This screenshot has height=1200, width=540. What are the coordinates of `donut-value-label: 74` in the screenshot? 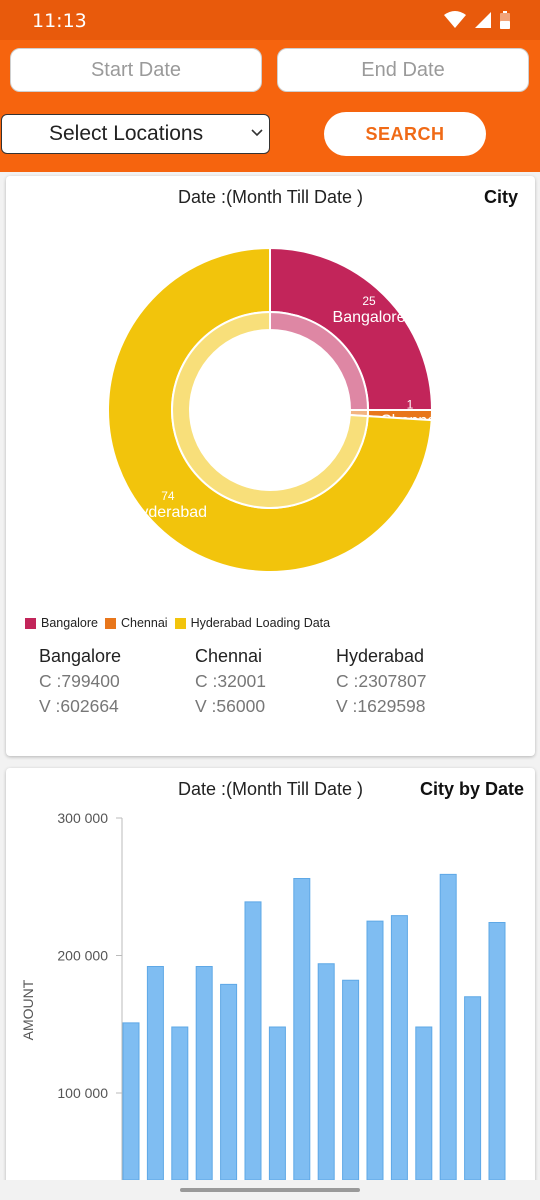 It's located at (168, 496).